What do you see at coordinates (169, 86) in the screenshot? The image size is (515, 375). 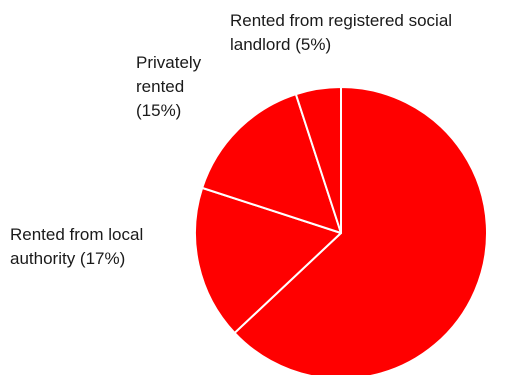 I see `label-privately-rented: Privately rented (15%)` at bounding box center [169, 86].